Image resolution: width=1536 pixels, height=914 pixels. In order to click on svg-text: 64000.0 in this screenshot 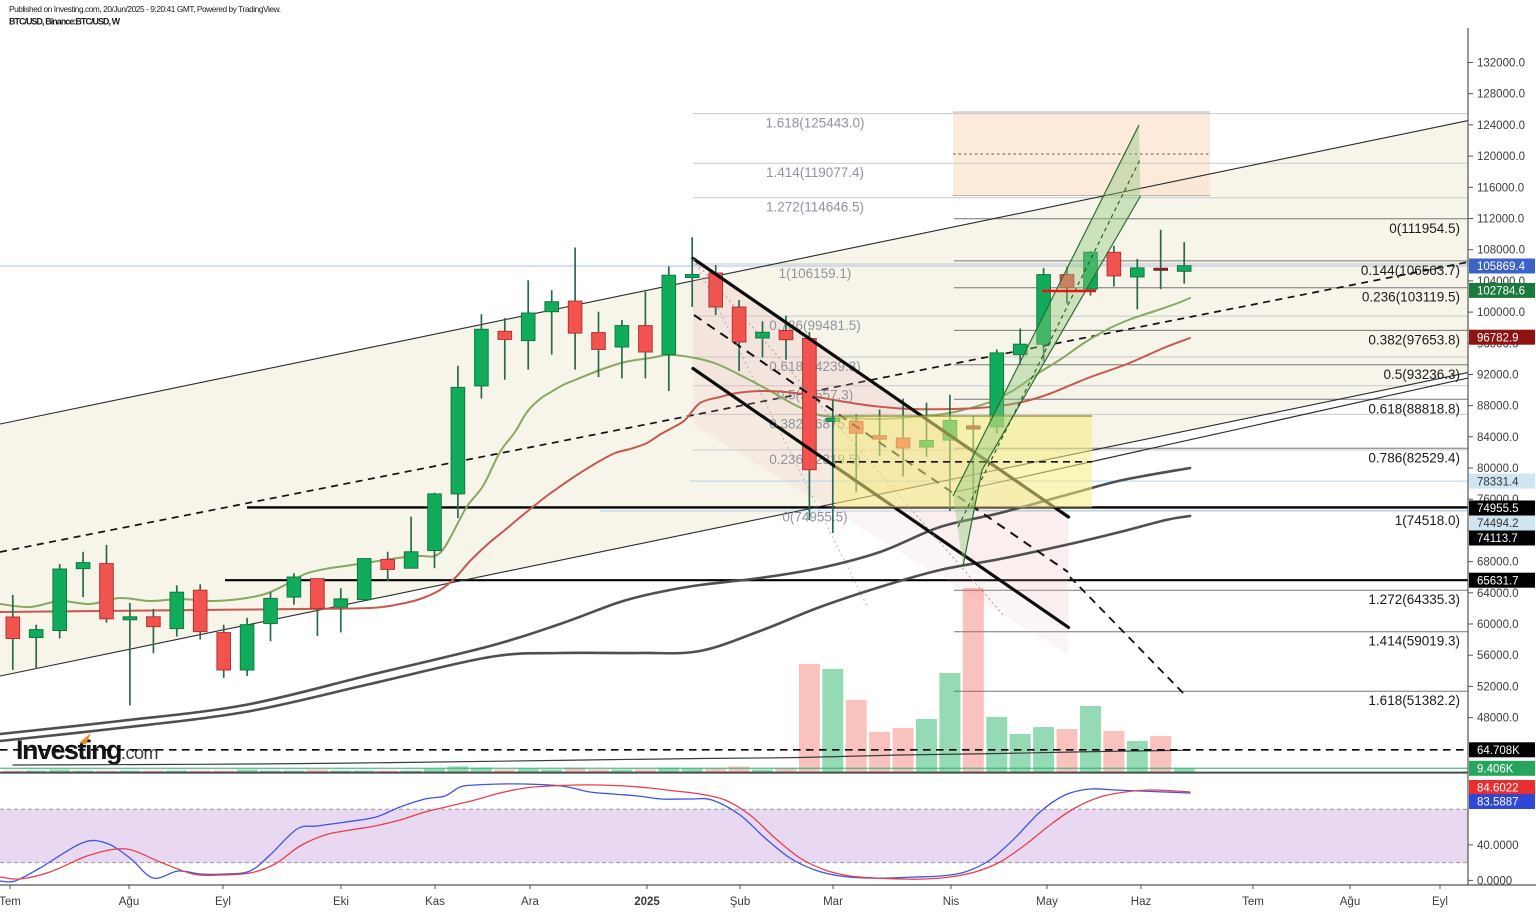, I will do `click(1498, 594)`.